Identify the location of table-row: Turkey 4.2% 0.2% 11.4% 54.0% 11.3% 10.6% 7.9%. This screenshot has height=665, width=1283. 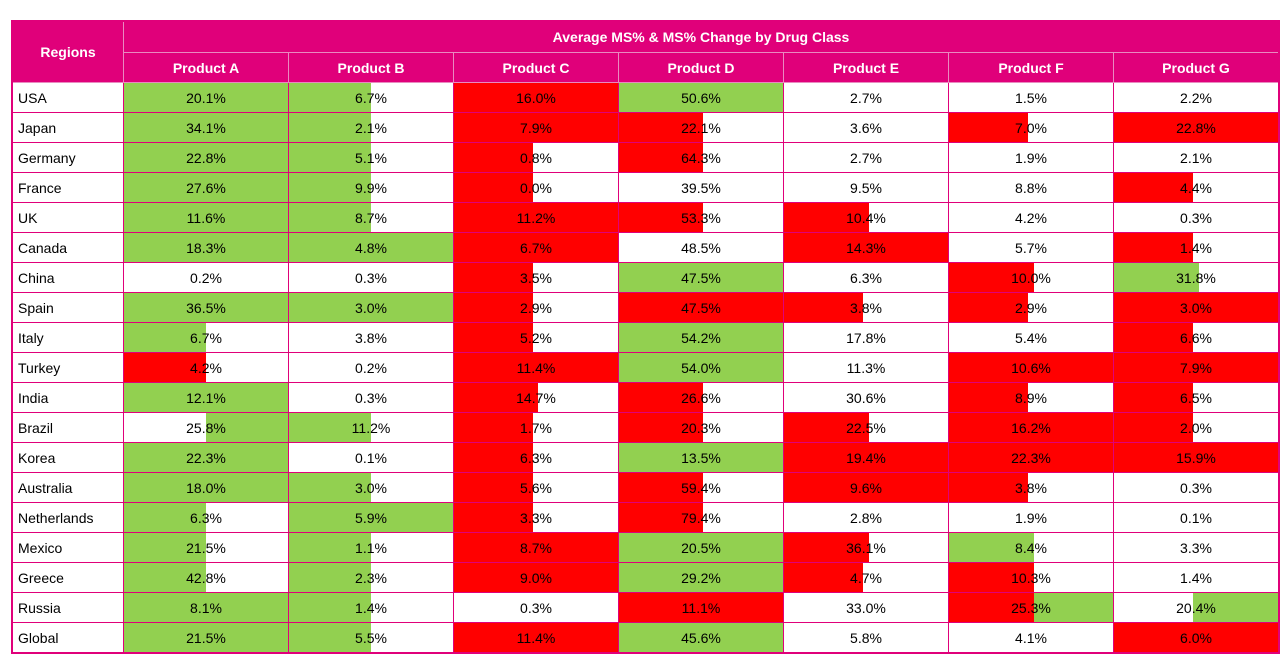
(645, 367).